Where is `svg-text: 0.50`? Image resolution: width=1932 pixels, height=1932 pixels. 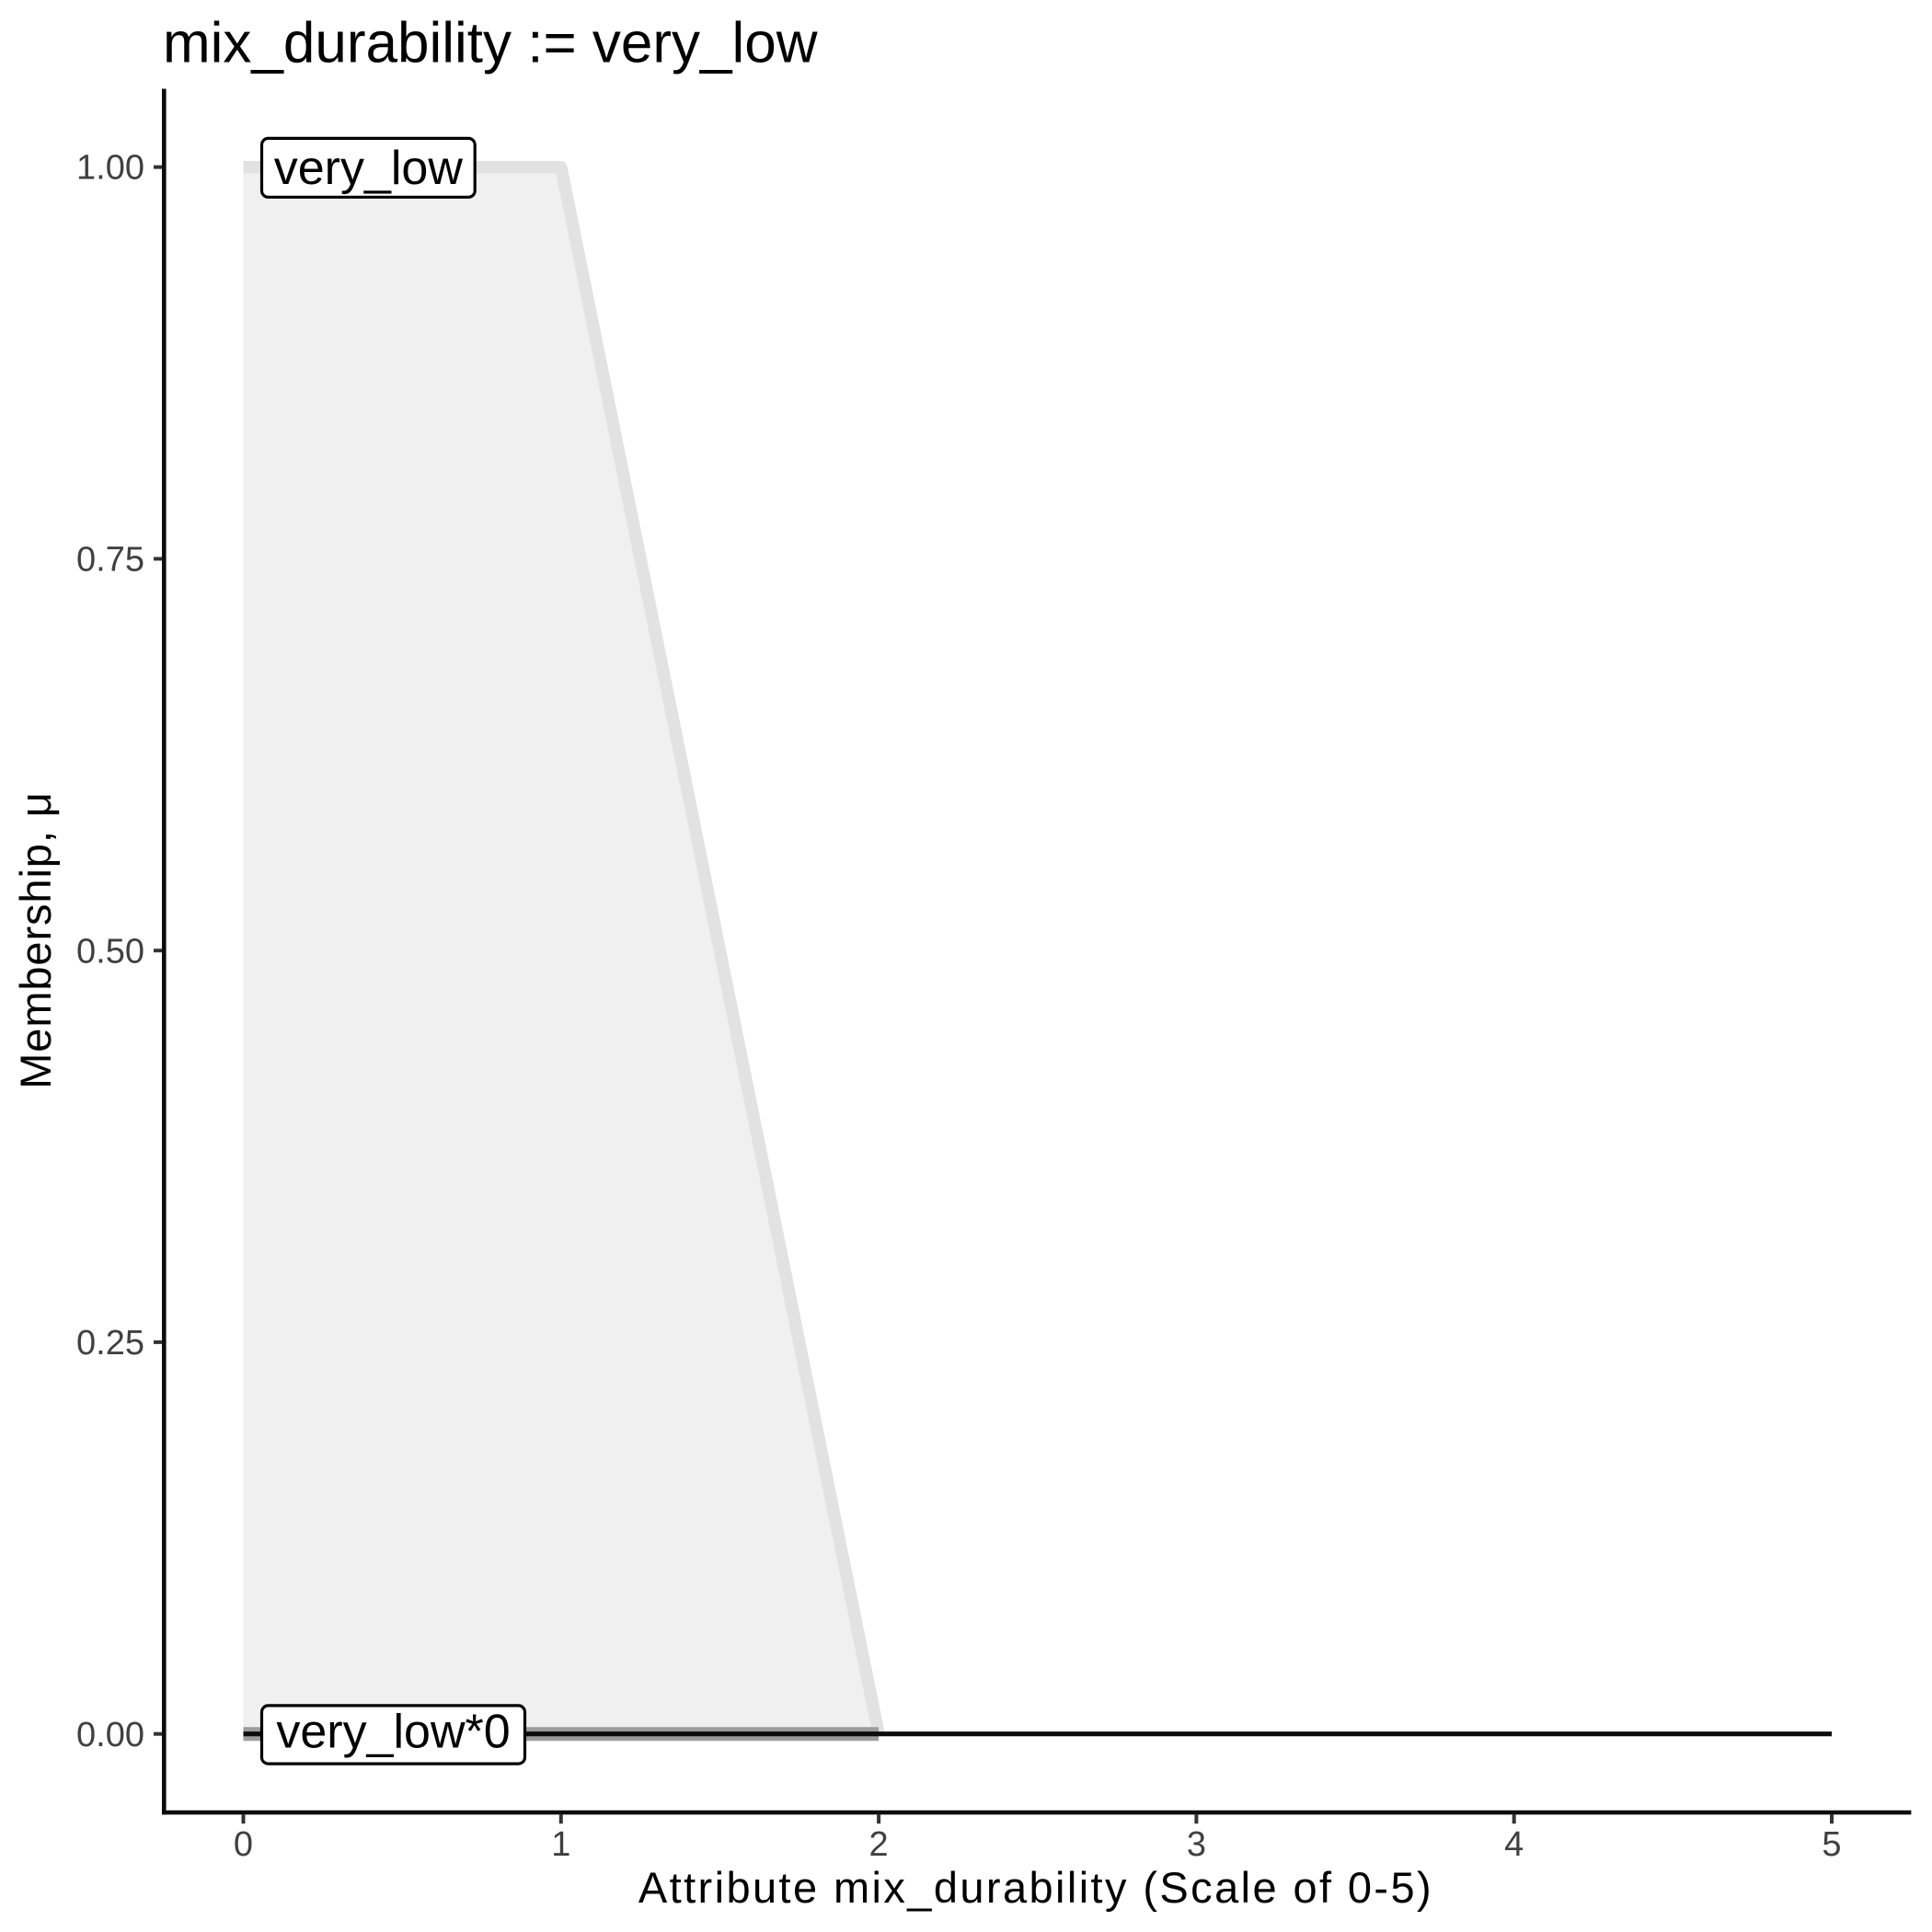
svg-text: 0.50 is located at coordinates (110, 951).